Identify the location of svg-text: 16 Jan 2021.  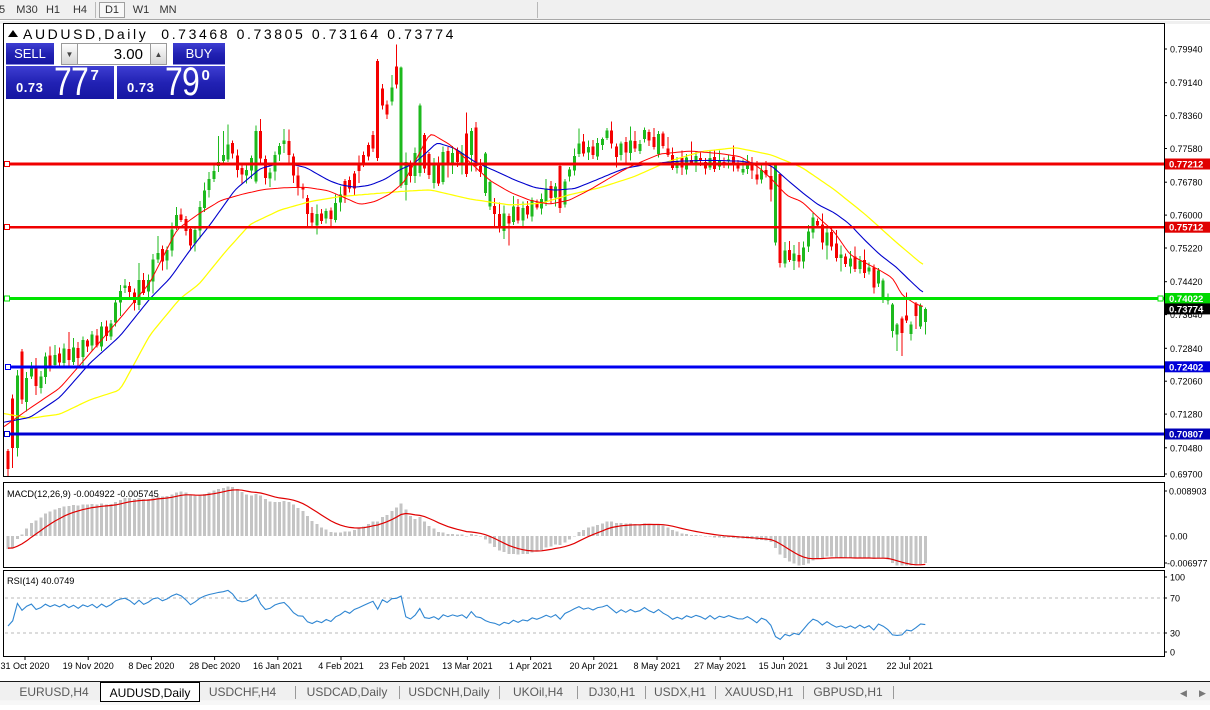
(278, 666).